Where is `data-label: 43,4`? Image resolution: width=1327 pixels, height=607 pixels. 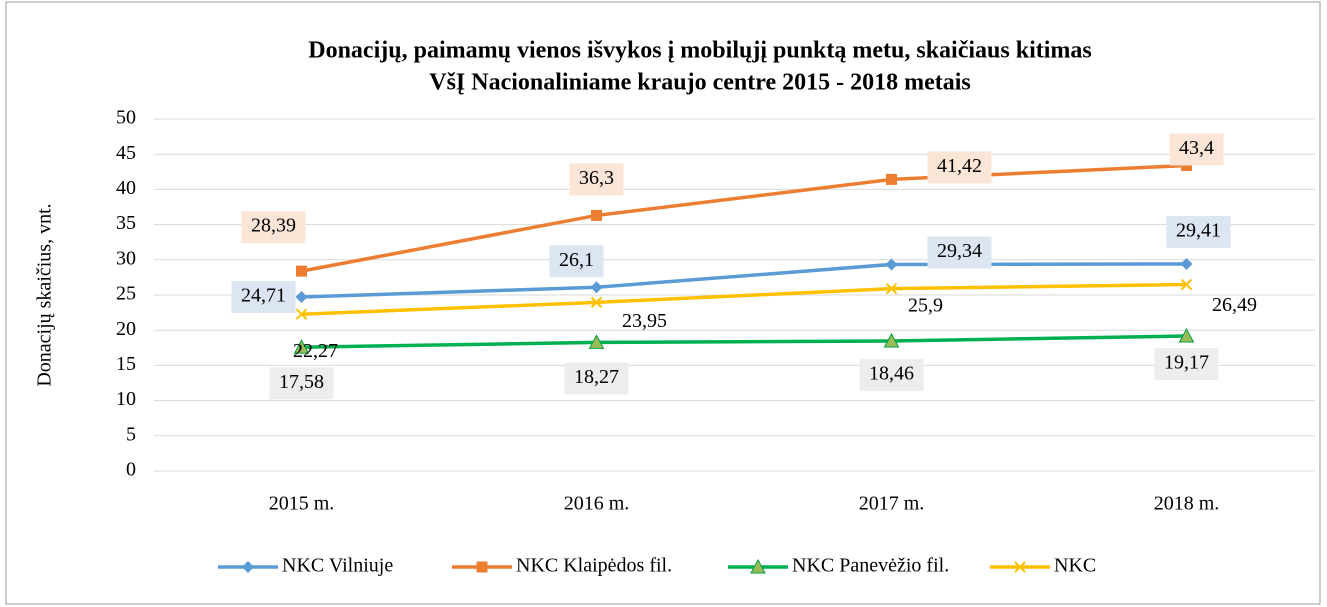 data-label: 43,4 is located at coordinates (1196, 148).